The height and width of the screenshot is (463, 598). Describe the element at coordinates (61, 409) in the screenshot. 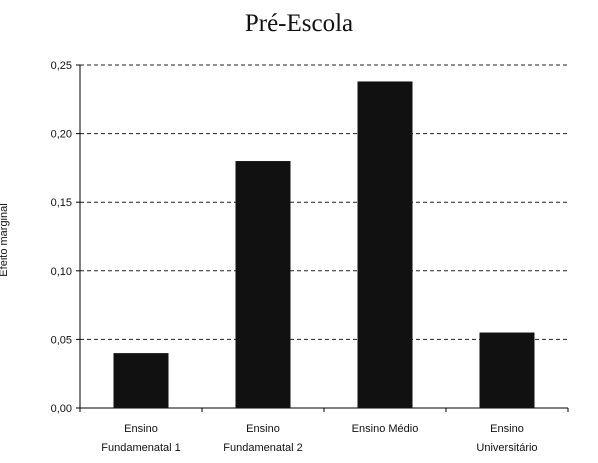

I see `y-tick-label: 0,00` at that location.